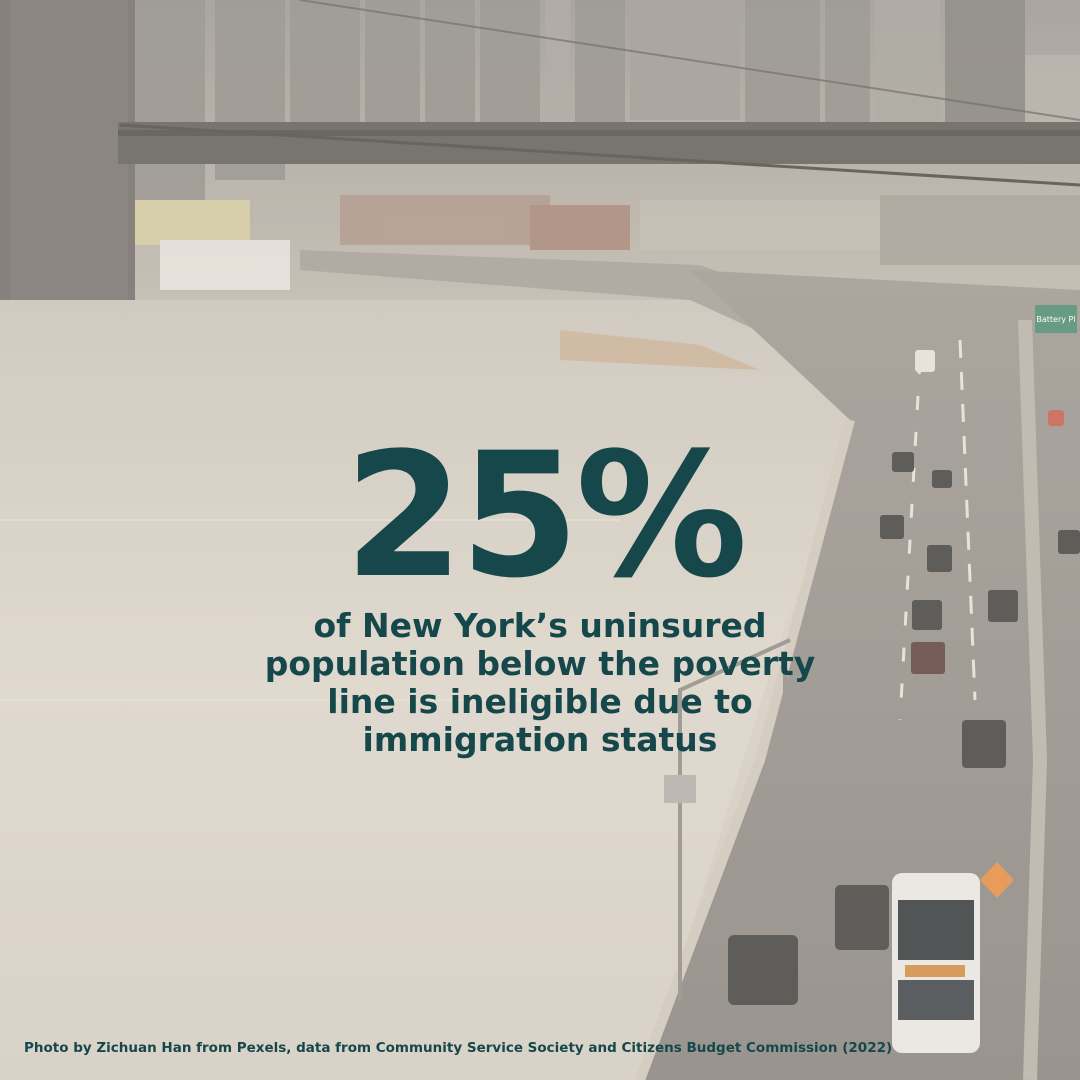  I want to click on lamp-posts, so click(734, 819).